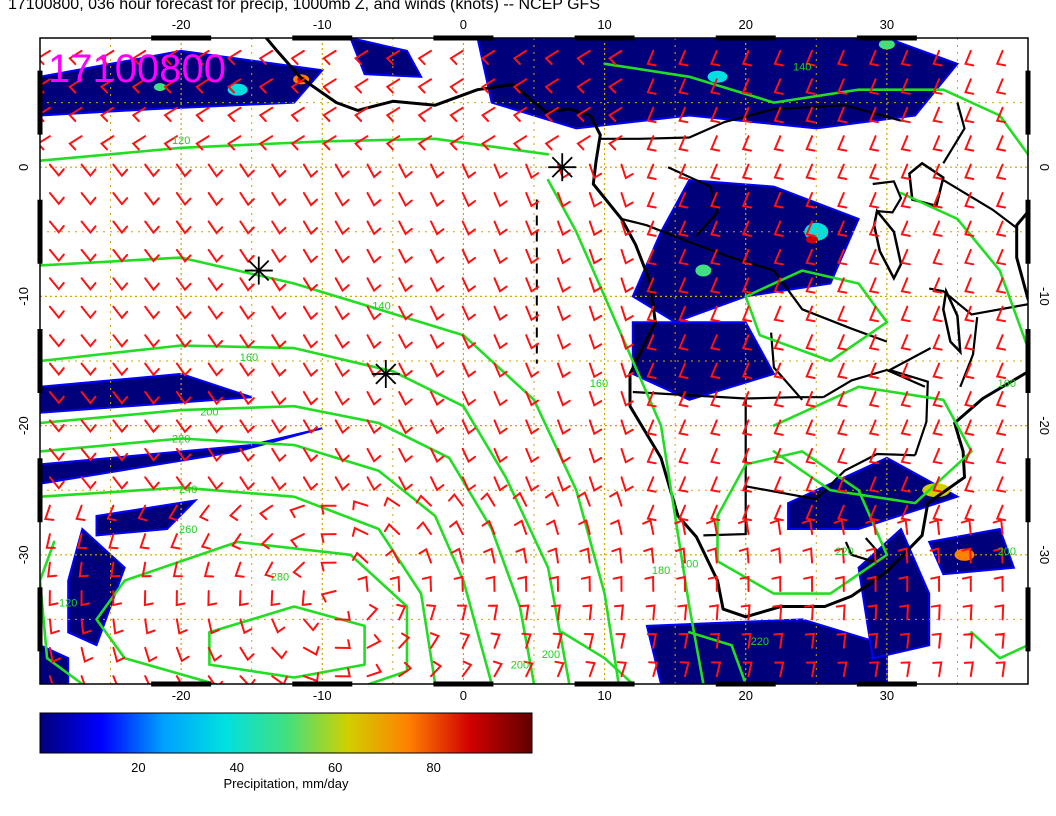  What do you see at coordinates (209, 412) in the screenshot?
I see `contour-label: 200` at bounding box center [209, 412].